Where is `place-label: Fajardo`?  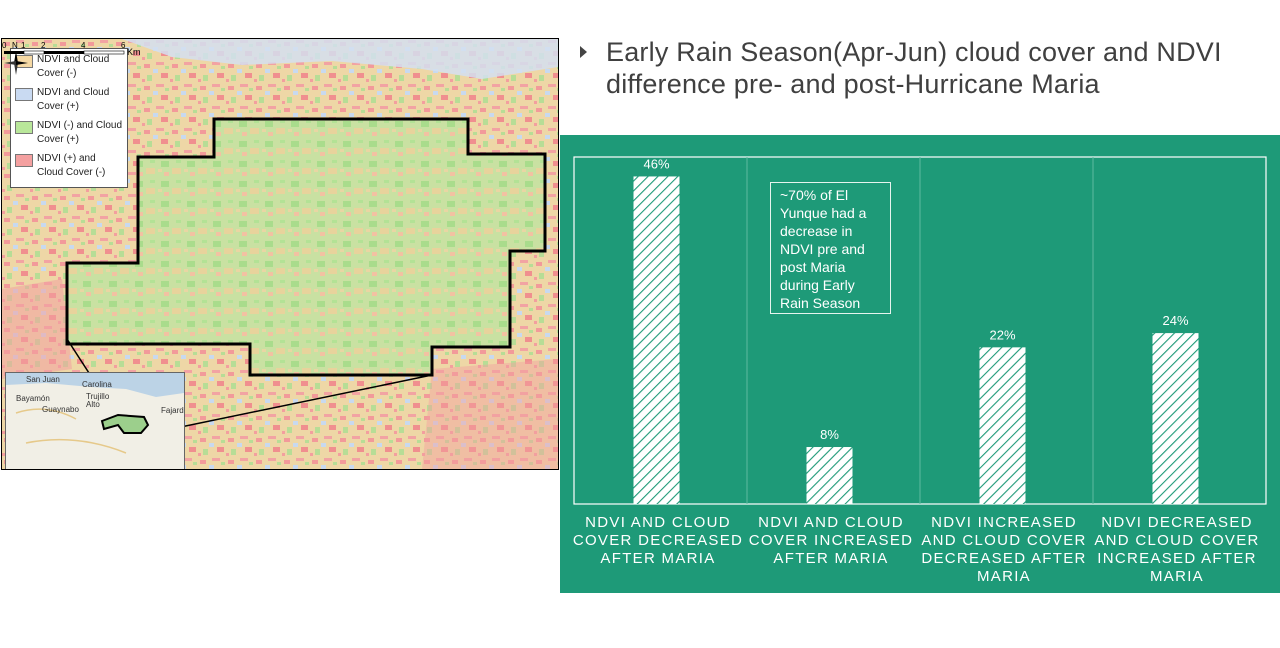 place-label: Fajardo is located at coordinates (172, 410).